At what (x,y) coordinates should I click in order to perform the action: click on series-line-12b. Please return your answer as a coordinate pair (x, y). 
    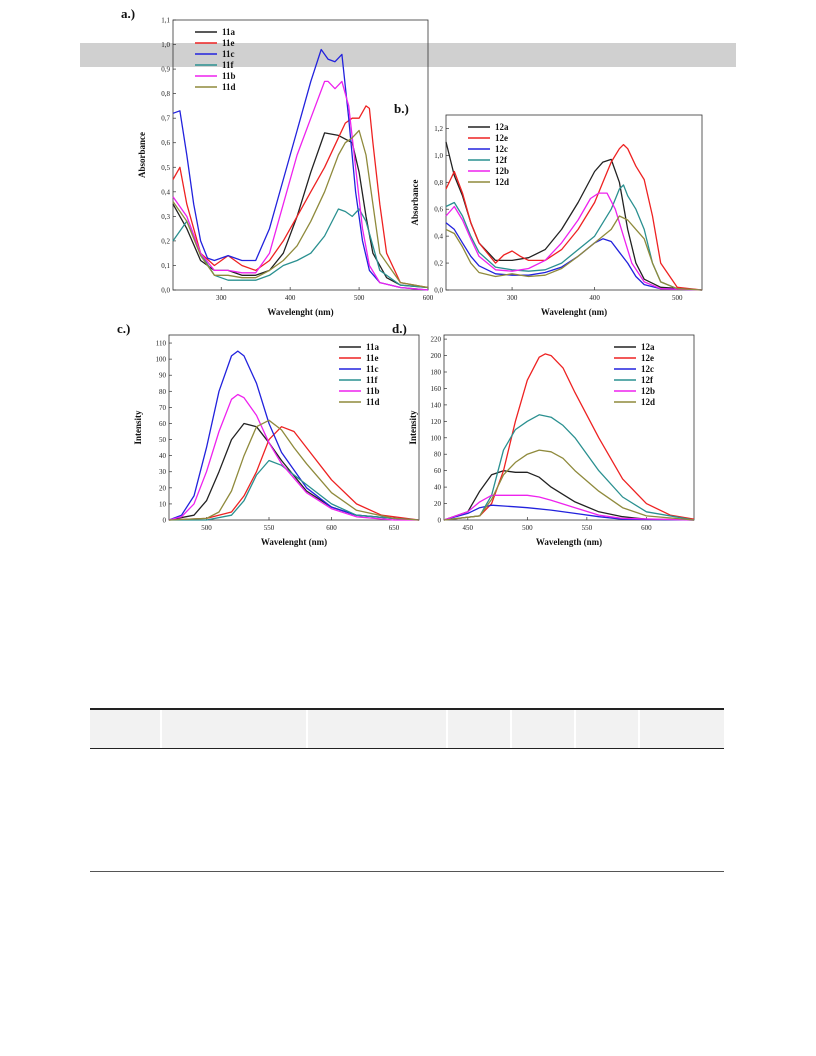
    Looking at the image, I should click on (569, 507).